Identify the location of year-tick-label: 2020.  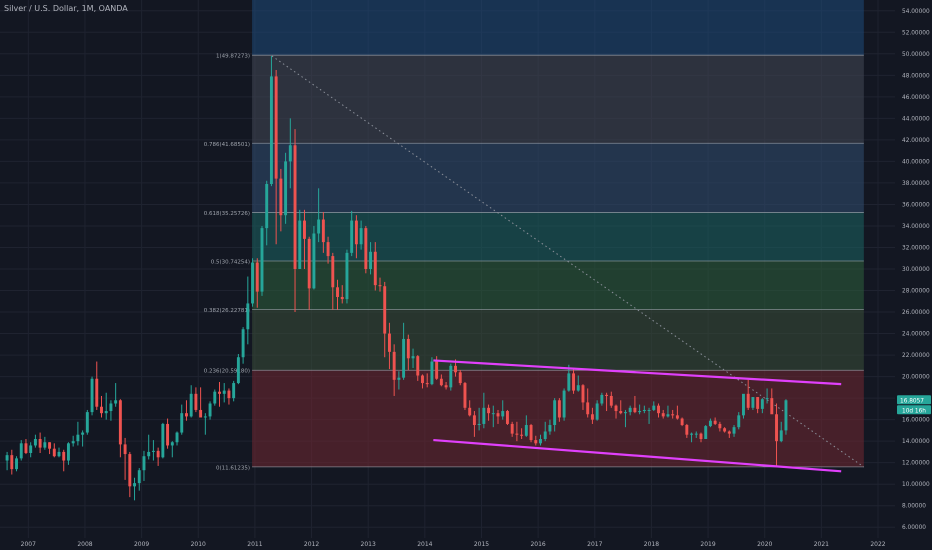
(764, 544).